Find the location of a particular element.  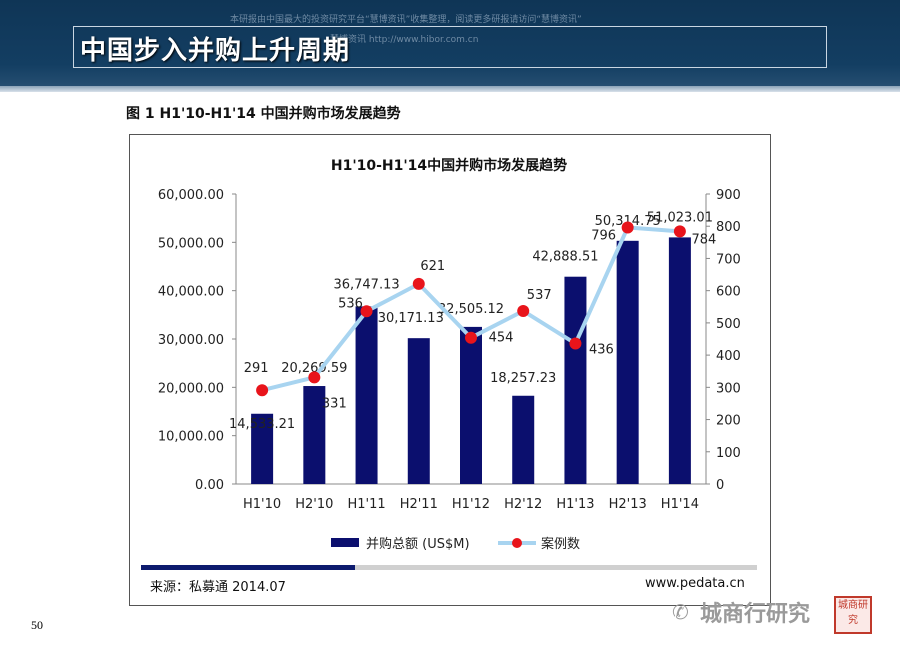

bar-value-label: 20,269.59 is located at coordinates (314, 368).